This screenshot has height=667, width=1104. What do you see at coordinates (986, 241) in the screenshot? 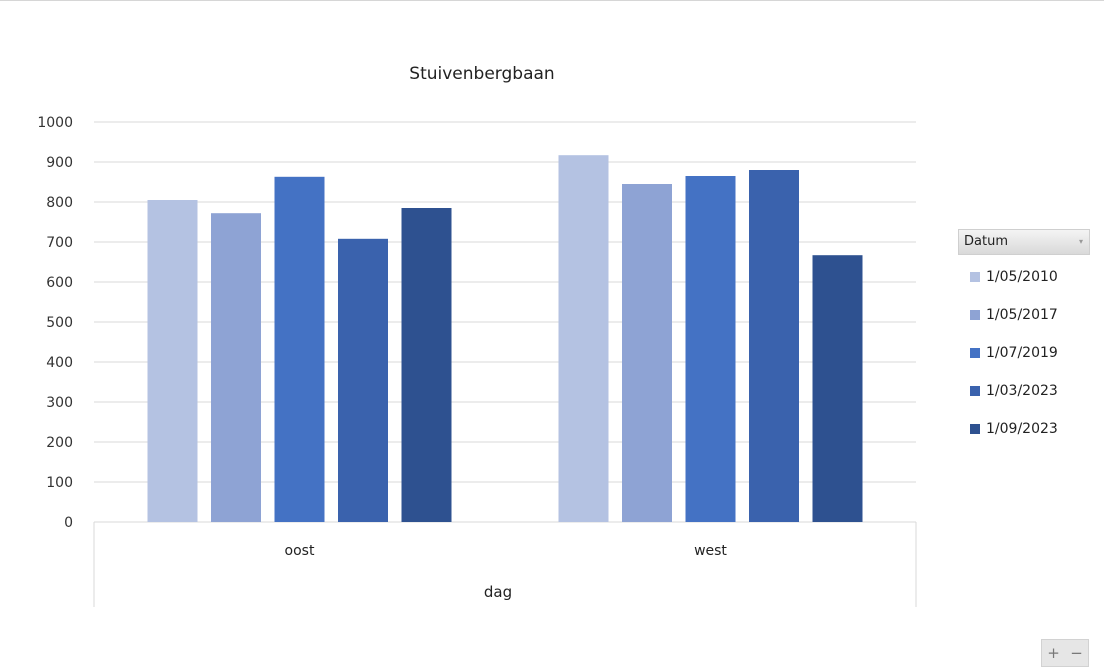
I see `legend-title: Datum` at bounding box center [986, 241].